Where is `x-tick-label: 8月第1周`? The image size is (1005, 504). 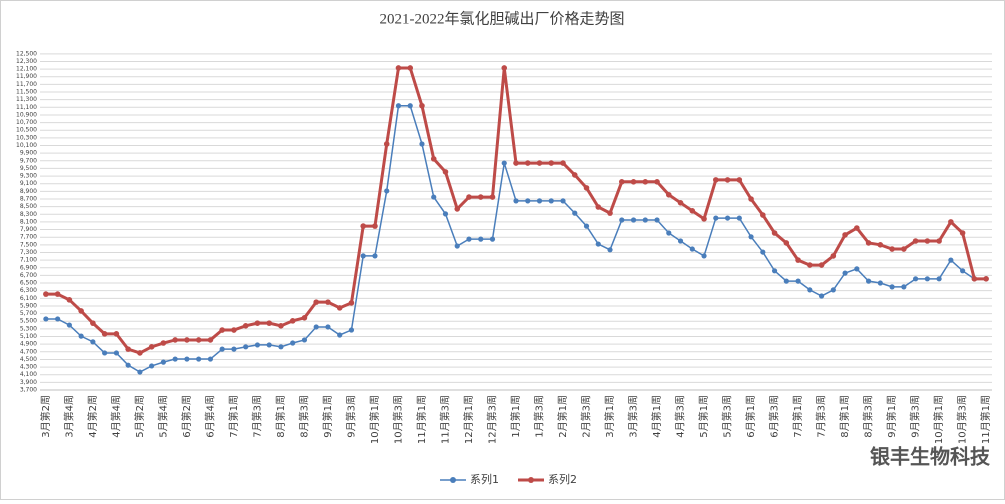
x-tick-label: 8月第1周 is located at coordinates (280, 416).